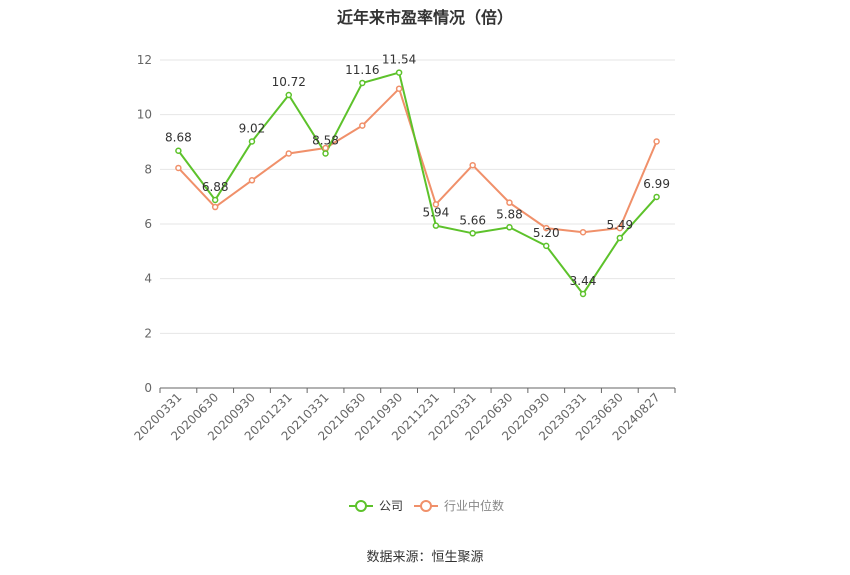 The width and height of the screenshot is (850, 575). What do you see at coordinates (546, 233) in the screenshot?
I see `data-label: 5.20` at bounding box center [546, 233].